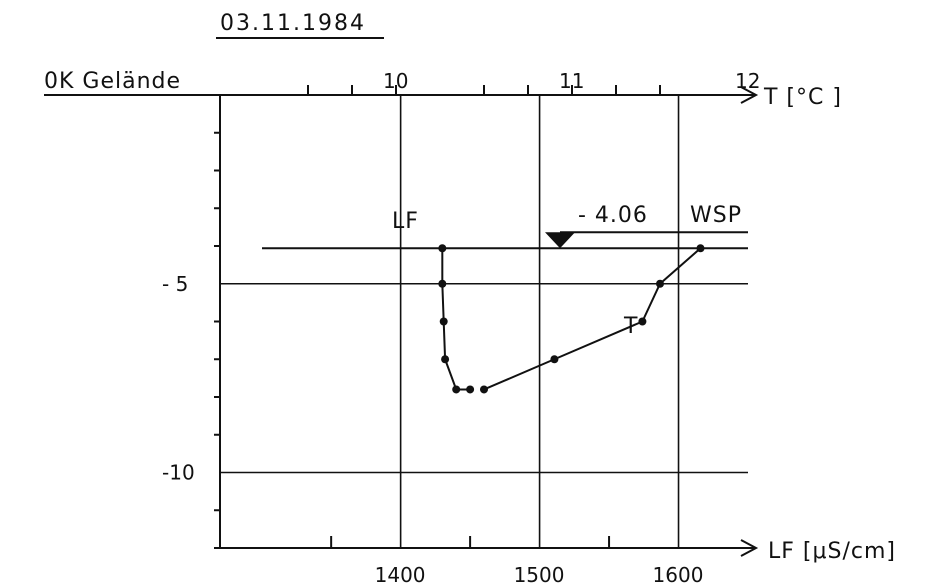 Image resolution: width=933 pixels, height=588 pixels. I want to click on series-label-lf: LF, so click(405, 221).